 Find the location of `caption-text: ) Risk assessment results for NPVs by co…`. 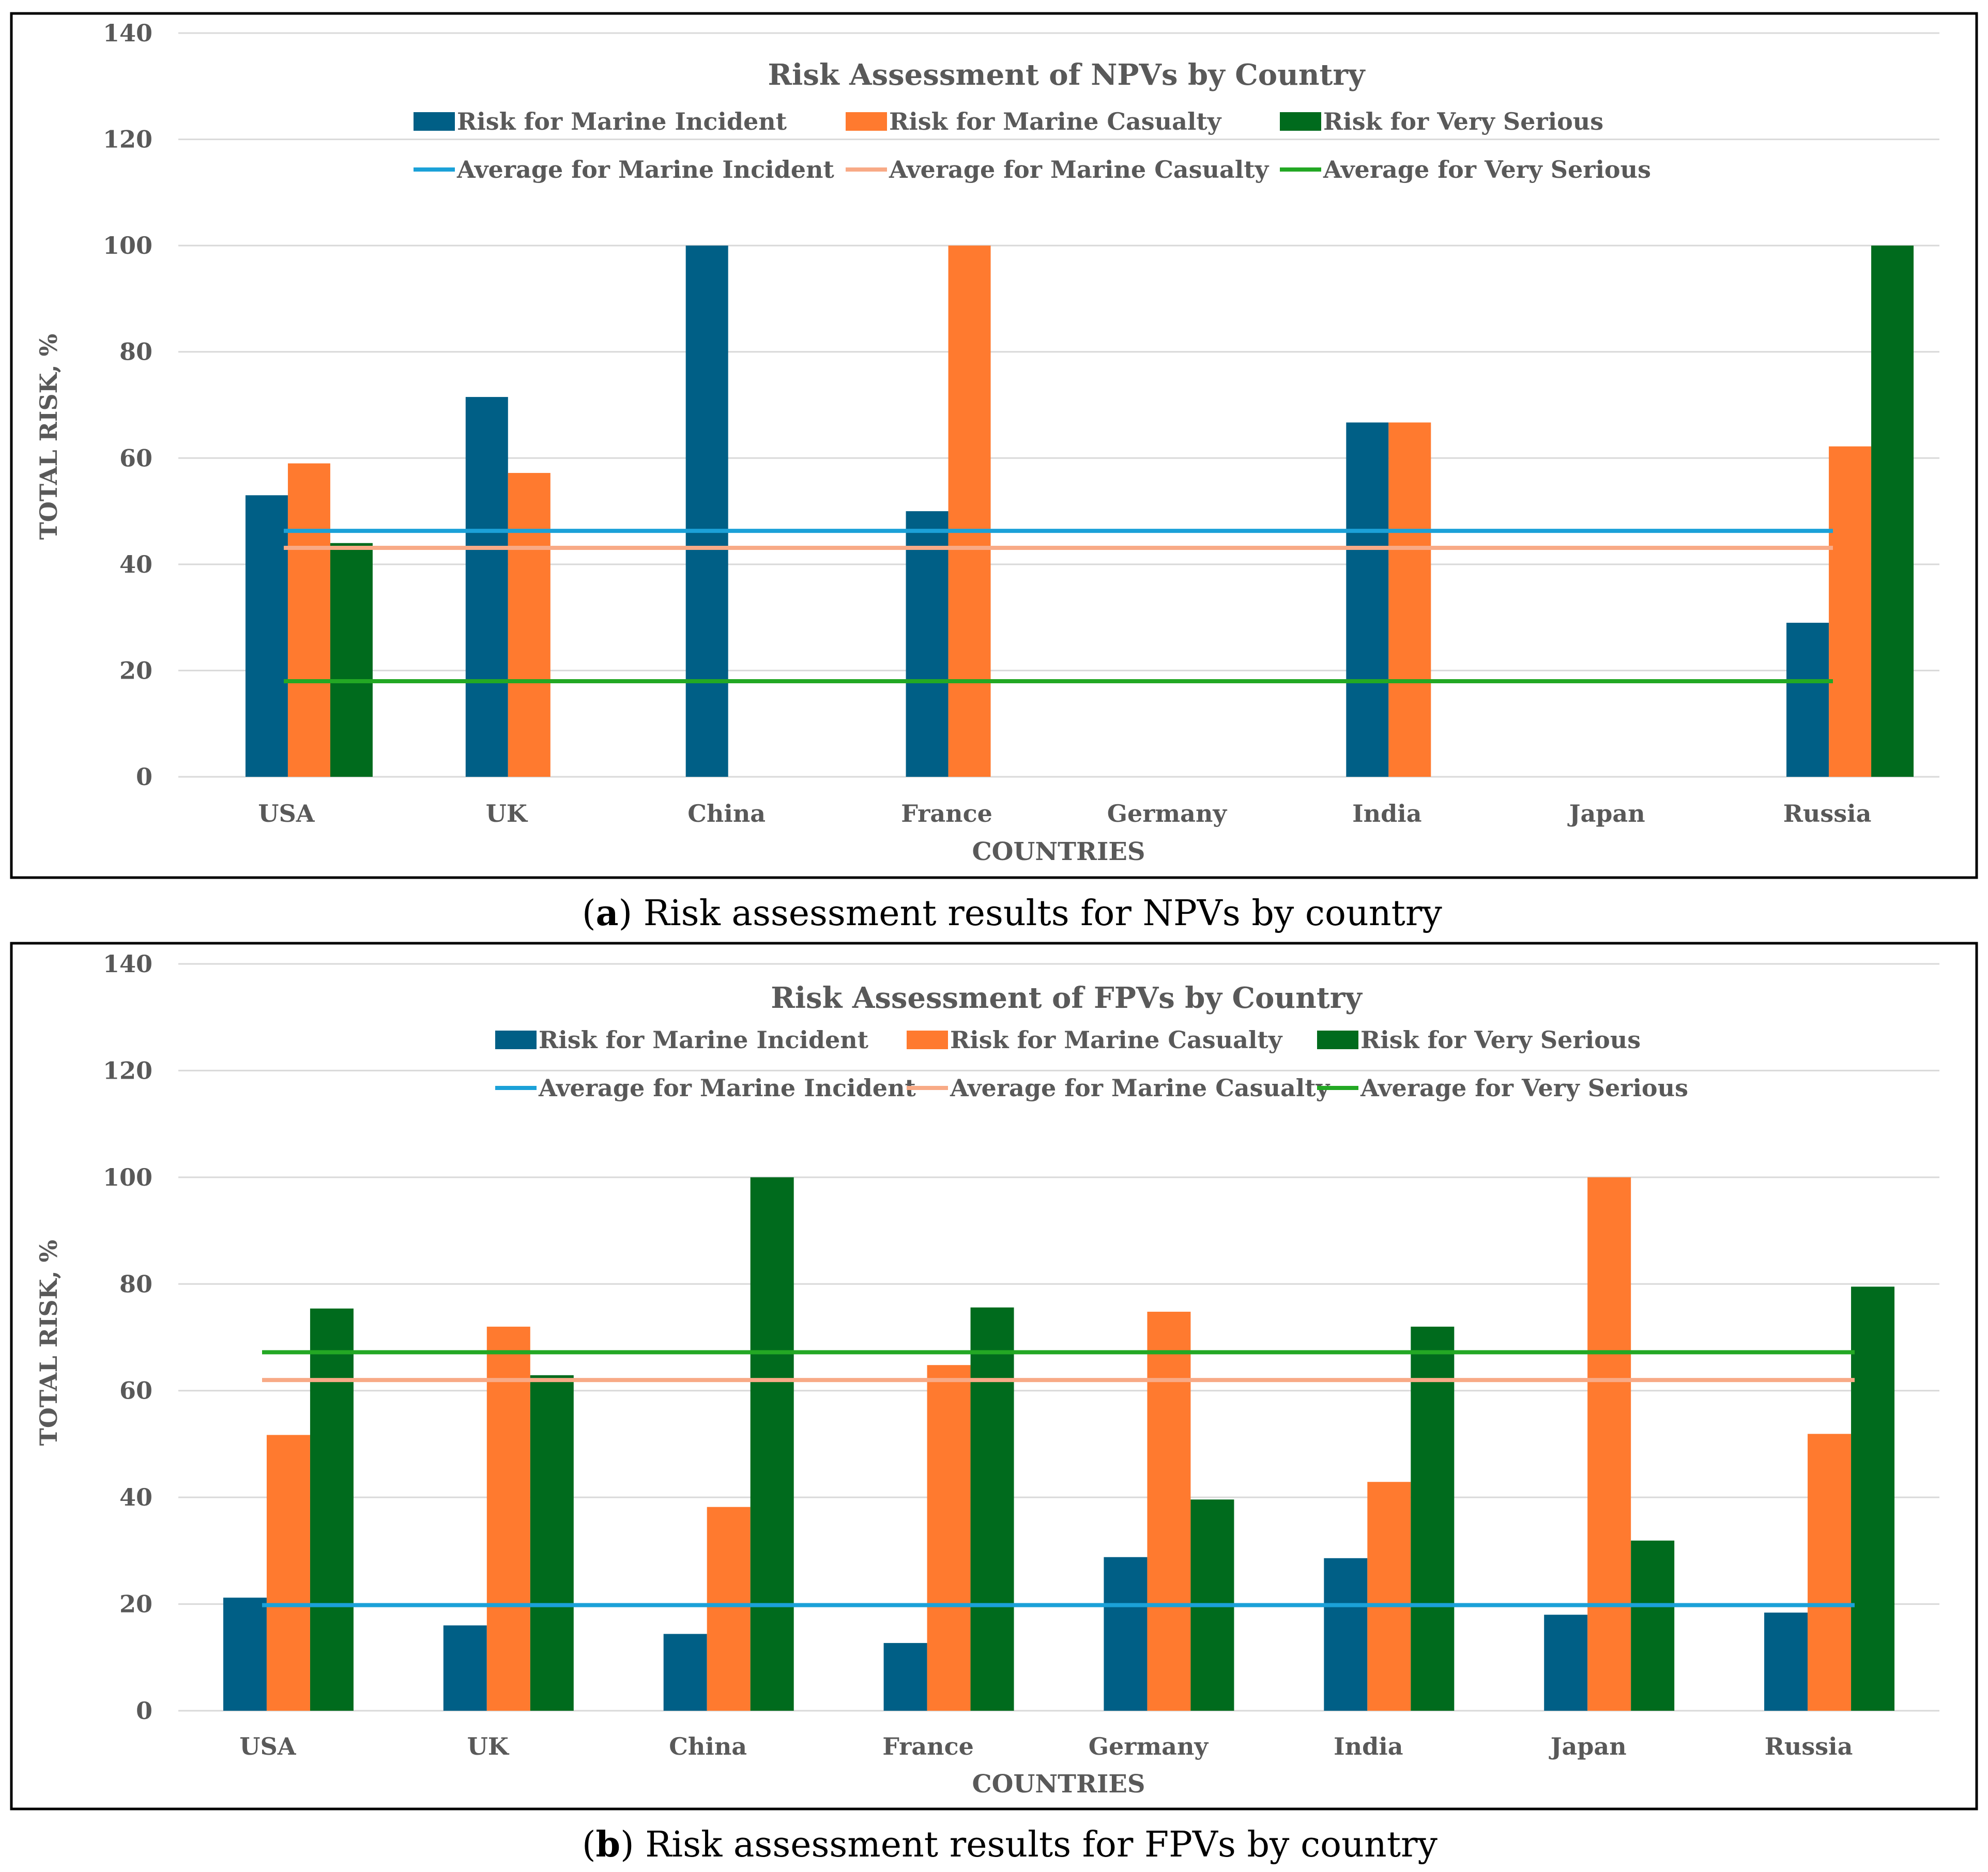

caption-text: ) Risk assessment results for NPVs by co… is located at coordinates (1031, 913).